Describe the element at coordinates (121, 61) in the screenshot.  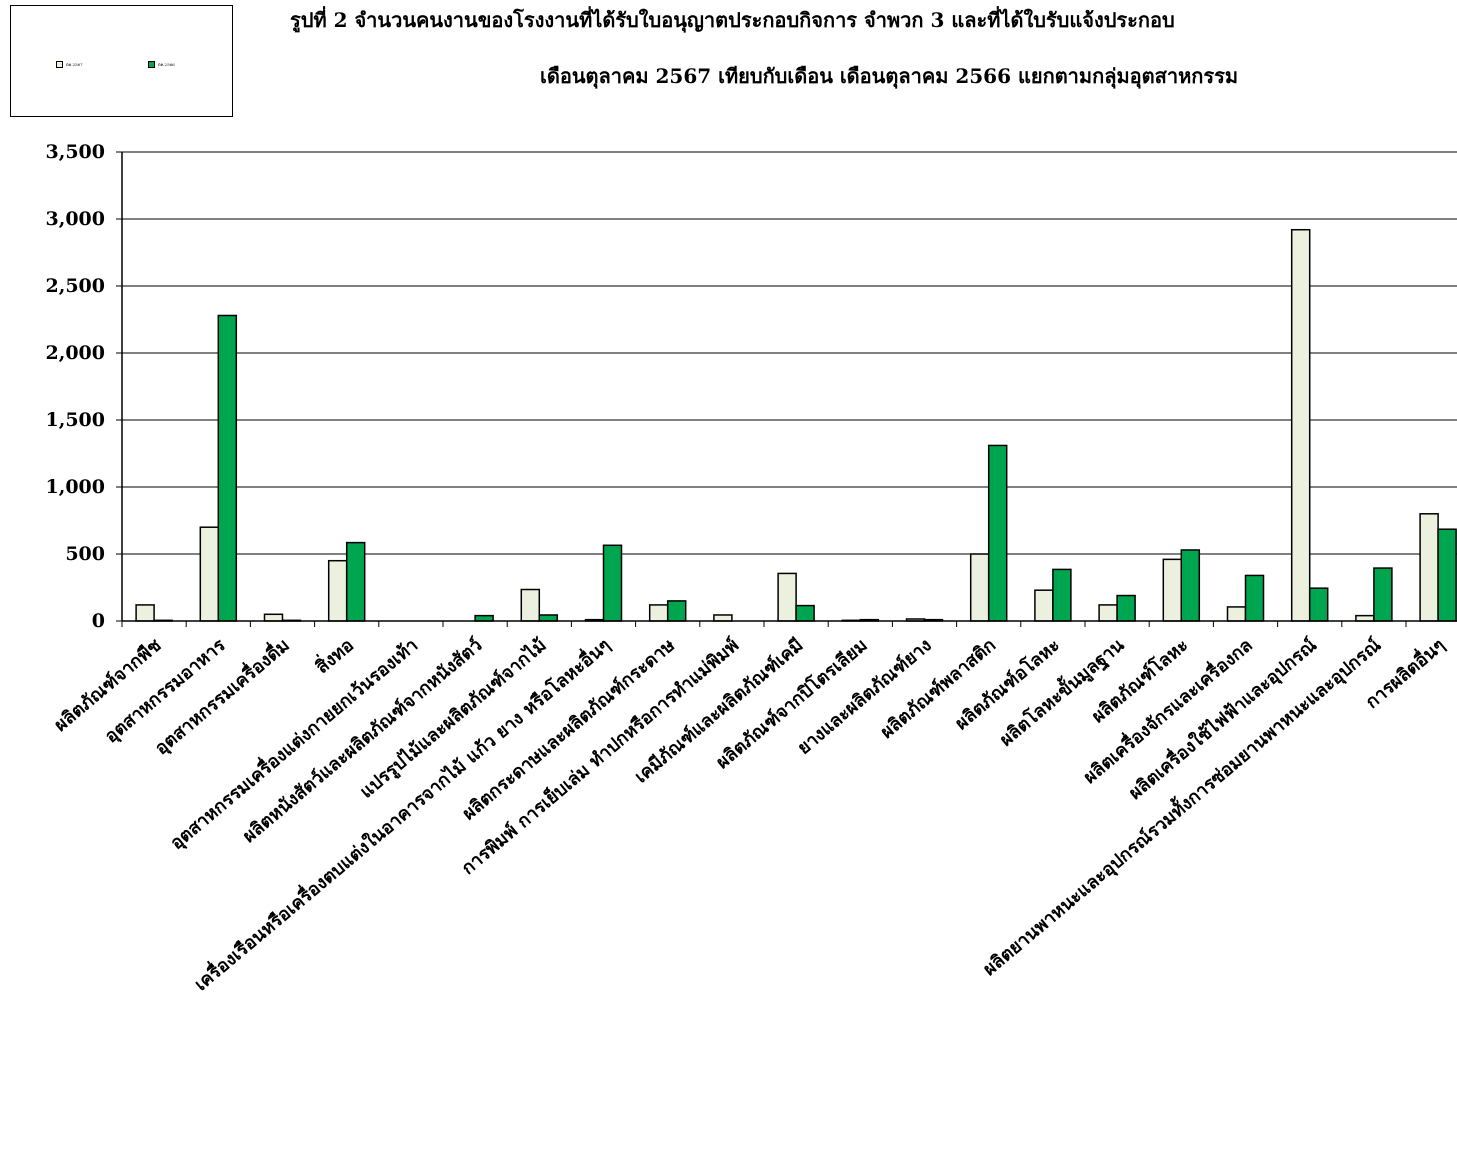
I see `legend: ตค.2567 ตค.2566` at that location.